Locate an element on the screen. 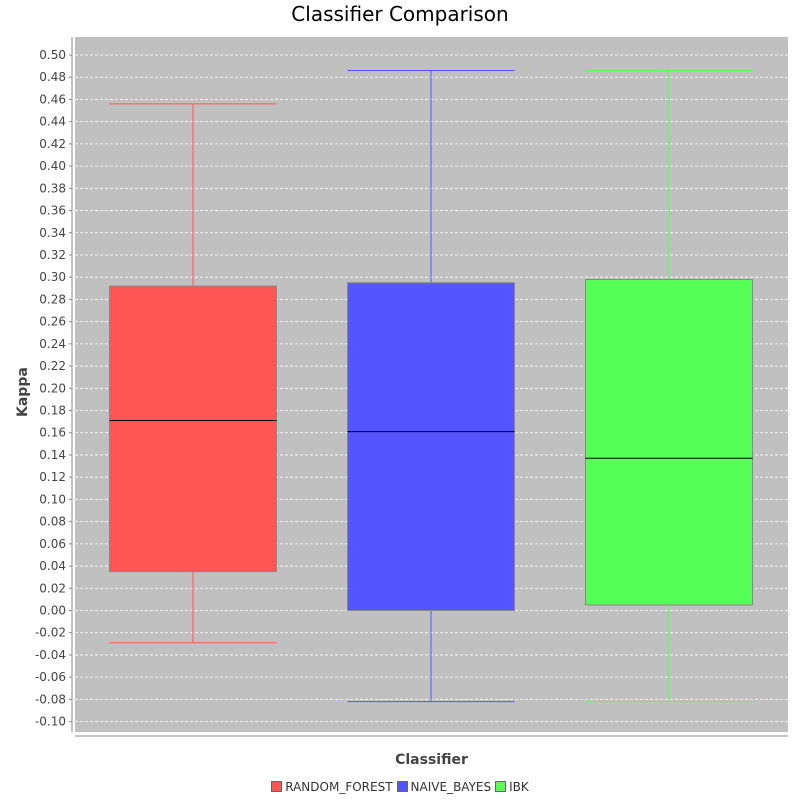 The image size is (800, 800). y-tick-label: 0.48 is located at coordinates (52, 77).